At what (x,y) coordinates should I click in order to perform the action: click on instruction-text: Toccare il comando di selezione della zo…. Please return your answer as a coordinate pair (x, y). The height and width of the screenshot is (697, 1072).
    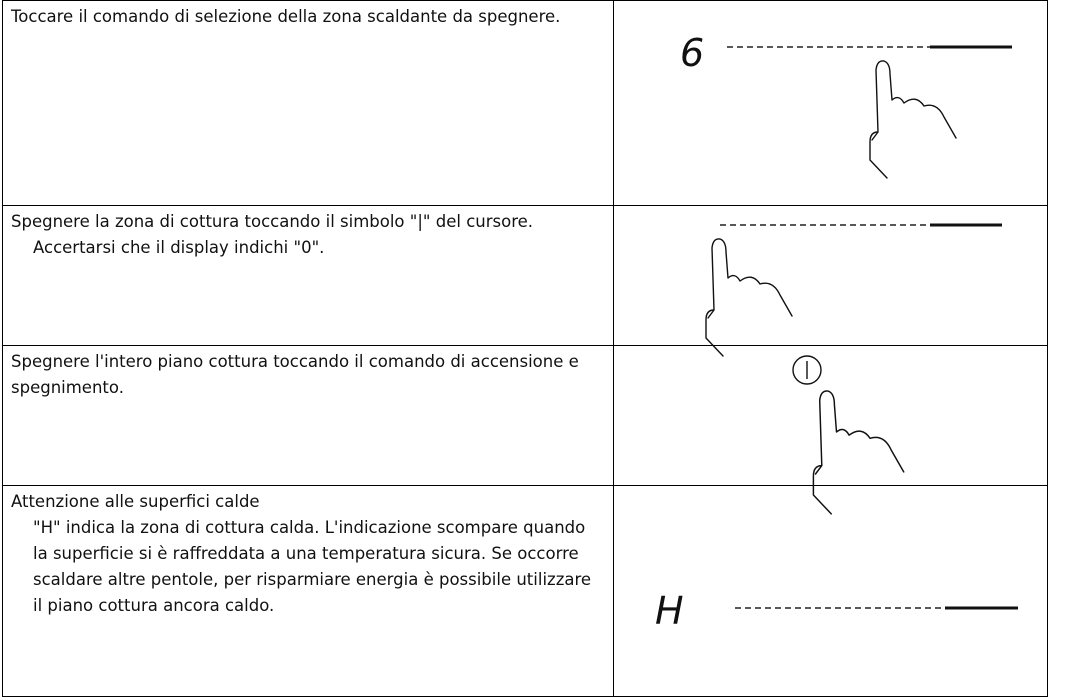
    Looking at the image, I should click on (286, 16).